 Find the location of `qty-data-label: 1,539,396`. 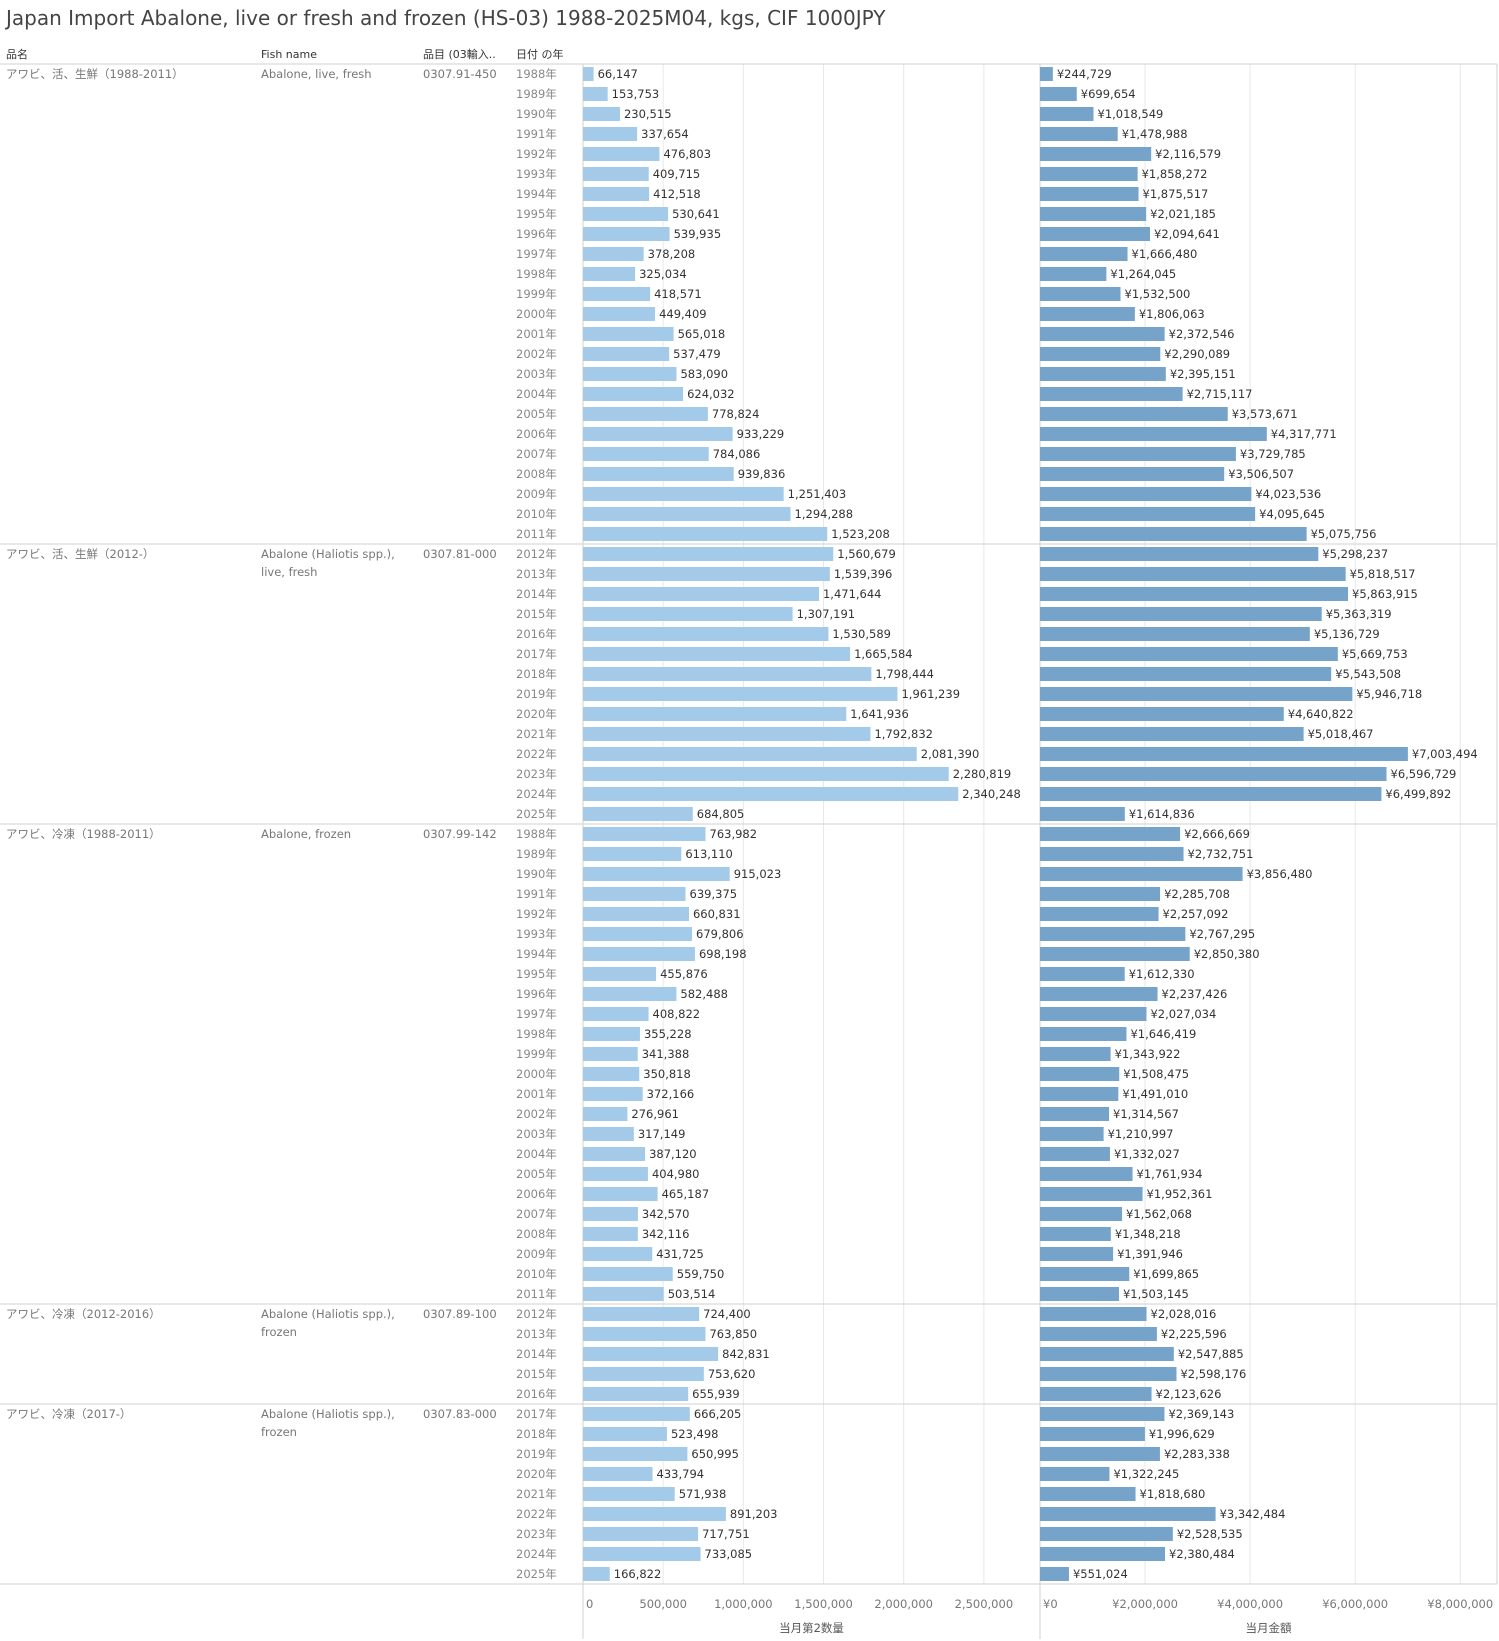

qty-data-label: 1,539,396 is located at coordinates (863, 574).